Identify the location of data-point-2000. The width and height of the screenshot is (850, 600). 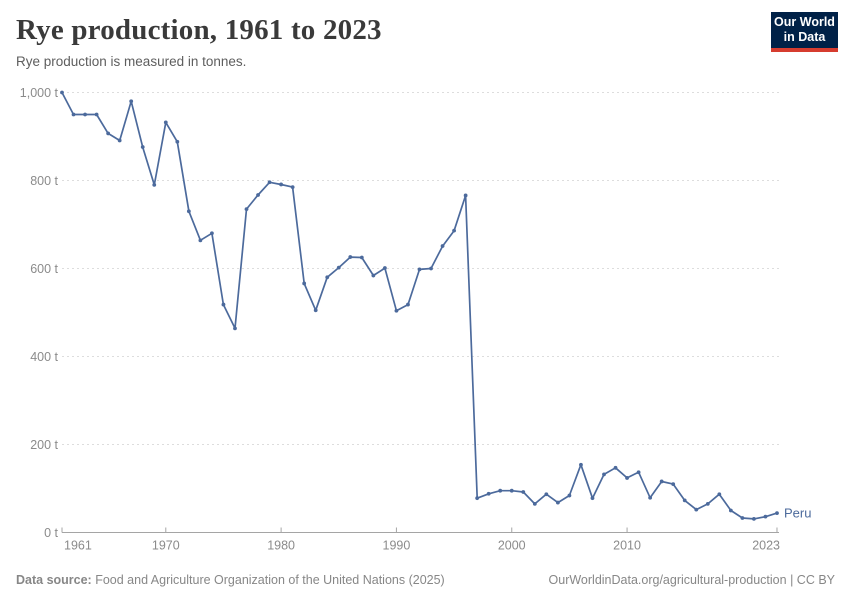
(511, 490).